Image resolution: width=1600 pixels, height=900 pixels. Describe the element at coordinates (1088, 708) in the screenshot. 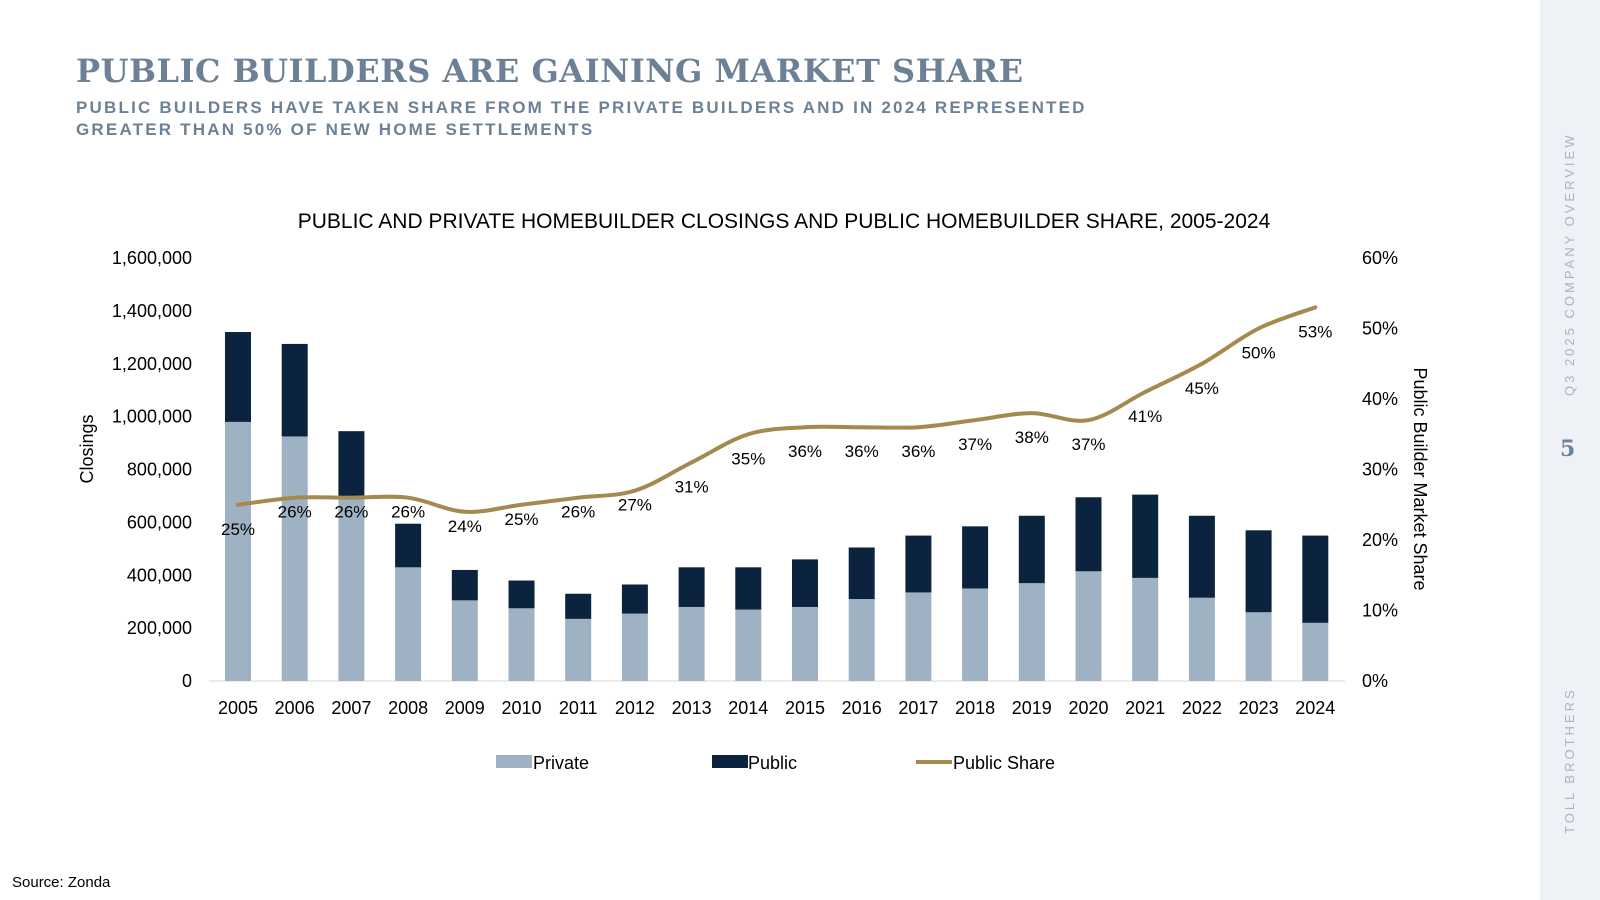

I see `x-tick-label: 2020` at that location.